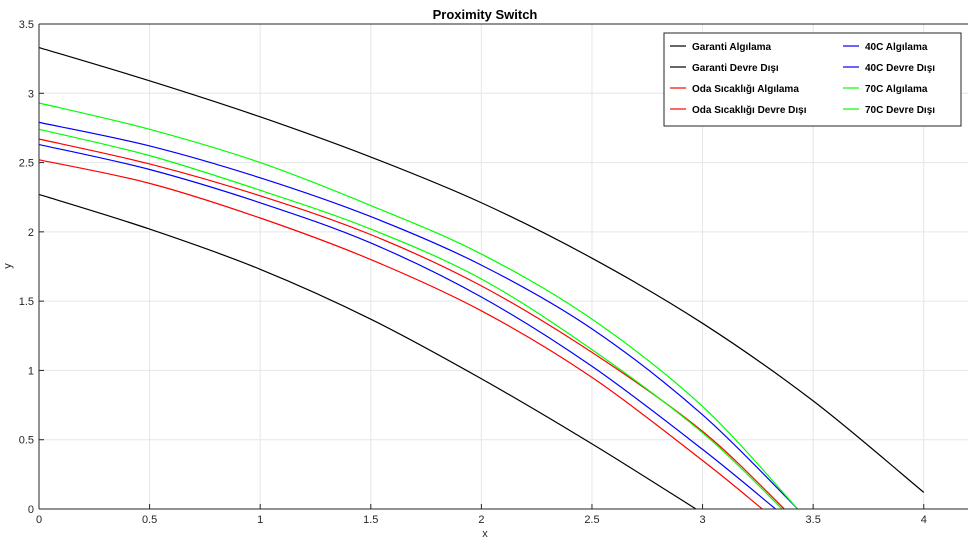  Describe the element at coordinates (485, 14) in the screenshot. I see `chart-title: Proximity Switch` at that location.